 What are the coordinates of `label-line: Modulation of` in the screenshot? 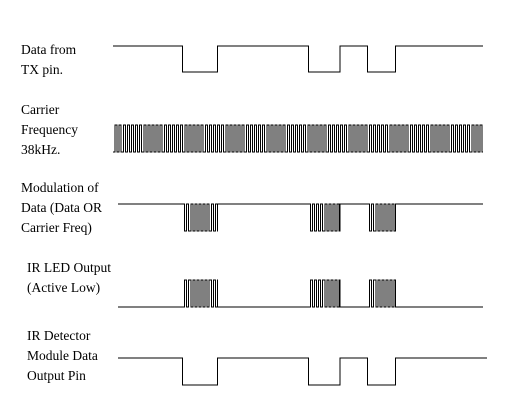 It's located at (60, 187).